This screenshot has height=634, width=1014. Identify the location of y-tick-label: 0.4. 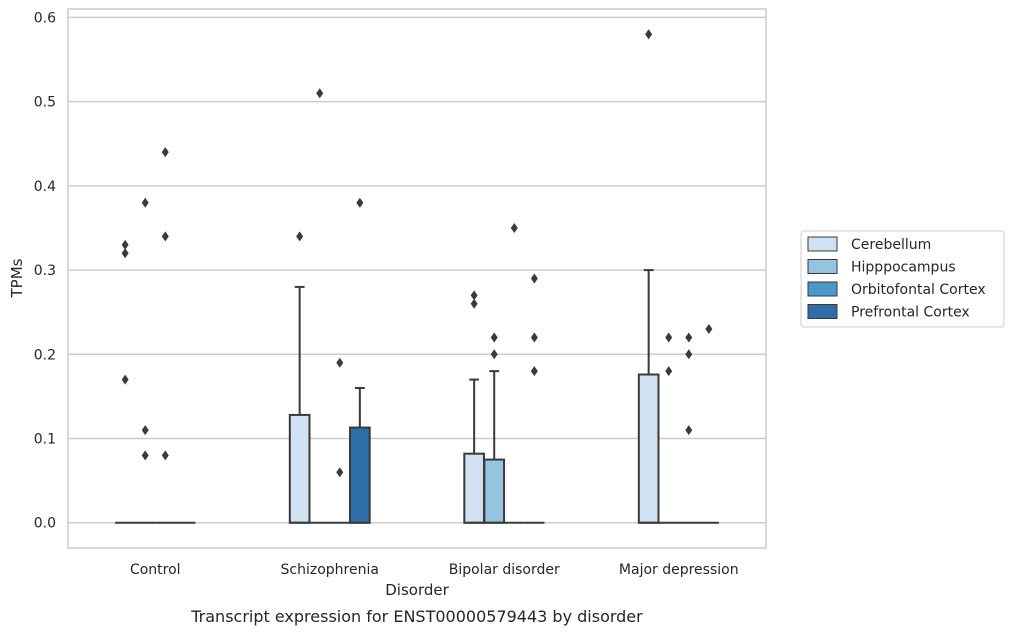
(45, 187).